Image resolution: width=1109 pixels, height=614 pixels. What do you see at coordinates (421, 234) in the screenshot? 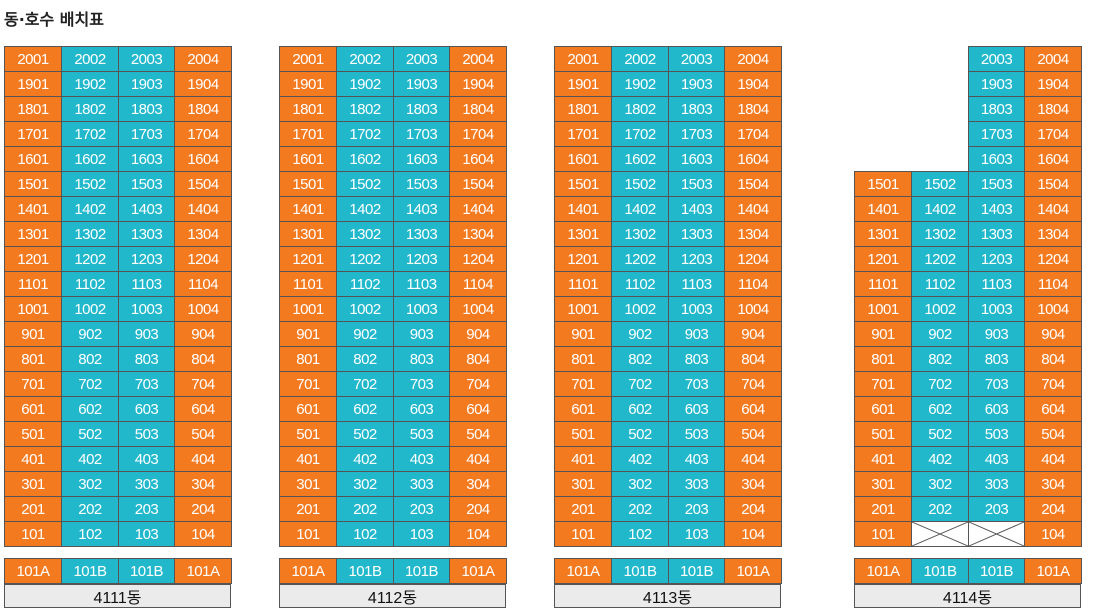
I see `unit-cell: 1303` at bounding box center [421, 234].